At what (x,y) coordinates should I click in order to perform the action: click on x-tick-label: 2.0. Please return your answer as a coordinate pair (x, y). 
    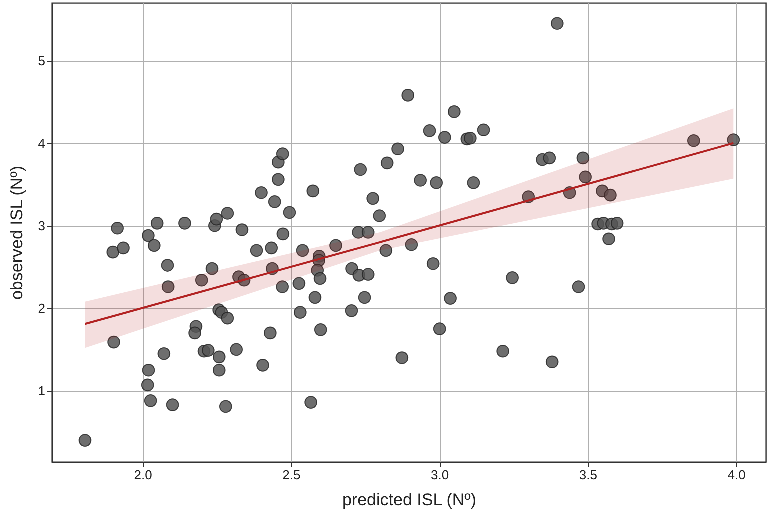
    Looking at the image, I should click on (143, 475).